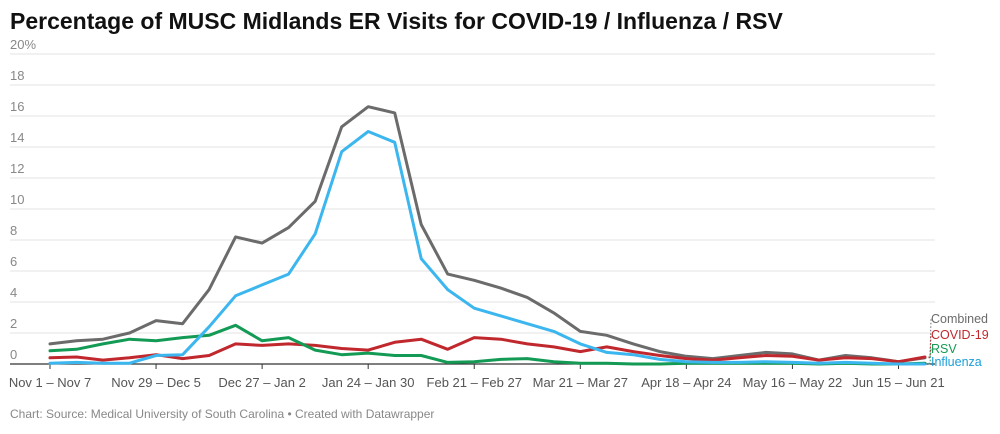 The height and width of the screenshot is (434, 1000). I want to click on x-tick-label: Mar 21 – Mar 27, so click(580, 382).